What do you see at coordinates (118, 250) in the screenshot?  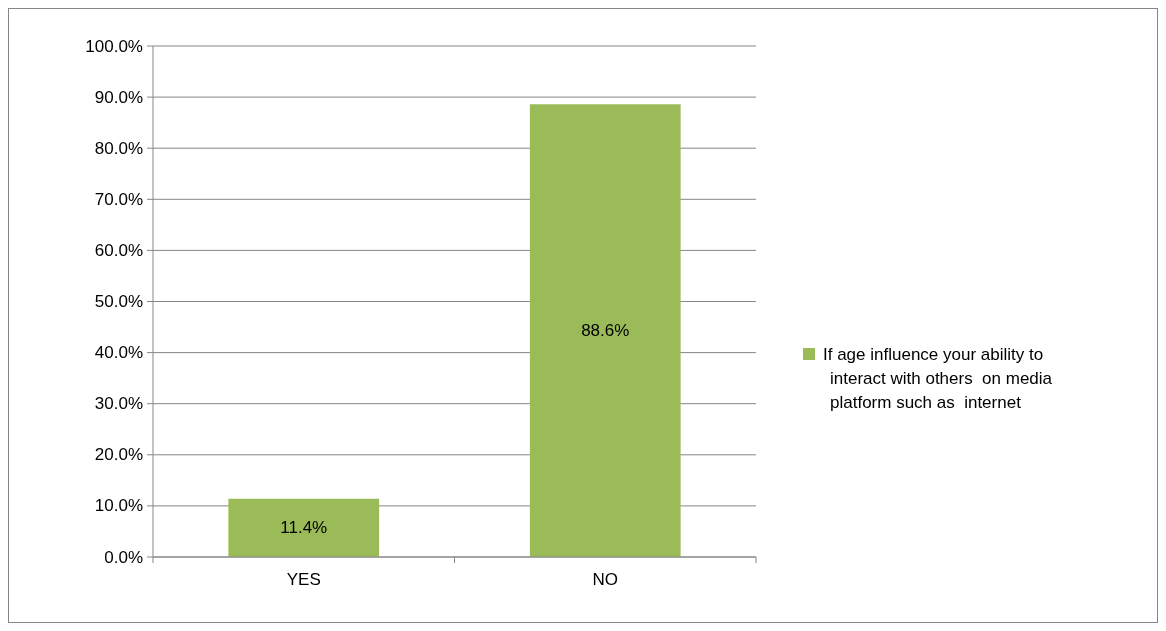 I see `y-tick-label: 60.0%` at bounding box center [118, 250].